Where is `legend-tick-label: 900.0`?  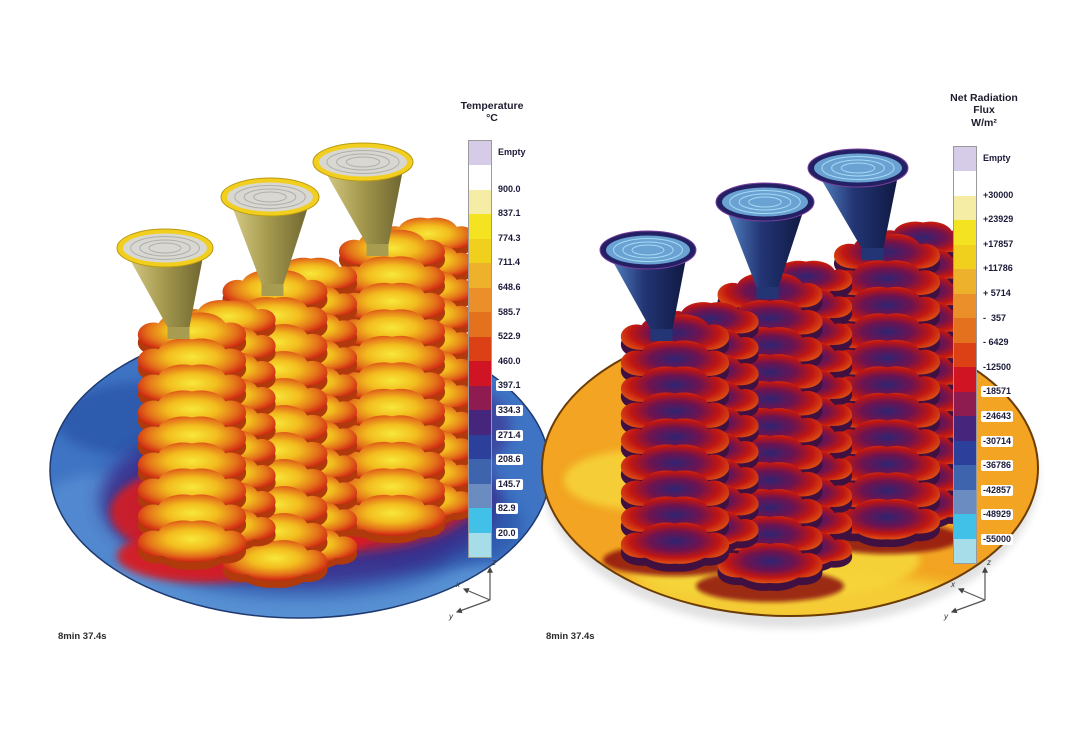 legend-tick-label: 900.0 is located at coordinates (509, 189).